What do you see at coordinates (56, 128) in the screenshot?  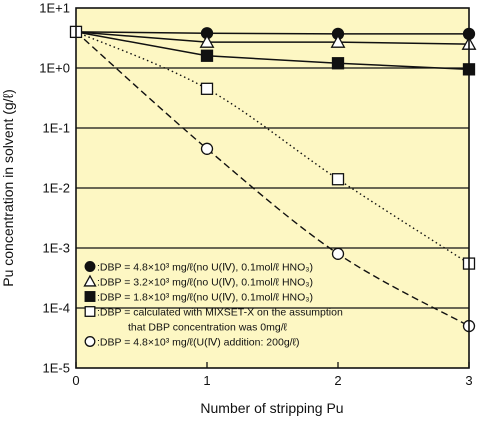 I see `y-tick-label: 1E-1` at bounding box center [56, 128].